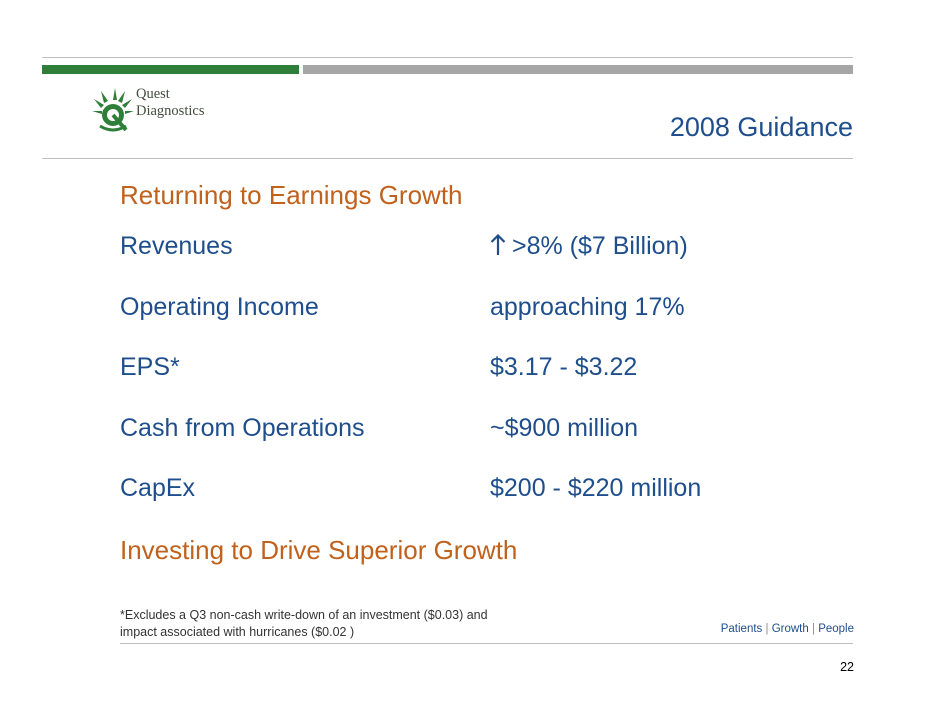  I want to click on metric-label: Operating Income, so click(219, 307).